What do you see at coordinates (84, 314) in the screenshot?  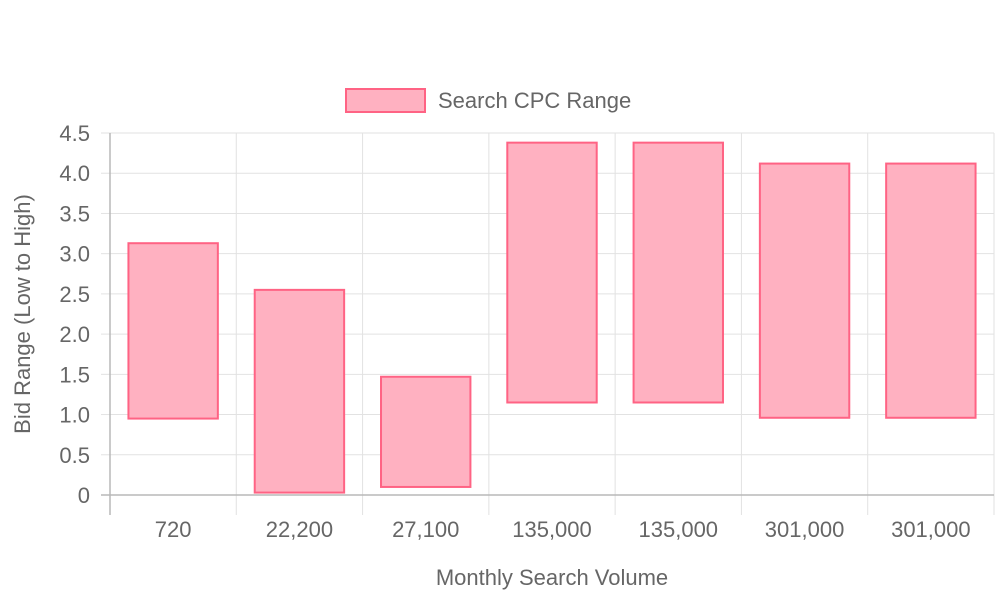 I see `y-axis-ticks: 0 0.5 1.0 1.5 2.0 2.5 3.0 3.5 4.0 4.5` at bounding box center [84, 314].